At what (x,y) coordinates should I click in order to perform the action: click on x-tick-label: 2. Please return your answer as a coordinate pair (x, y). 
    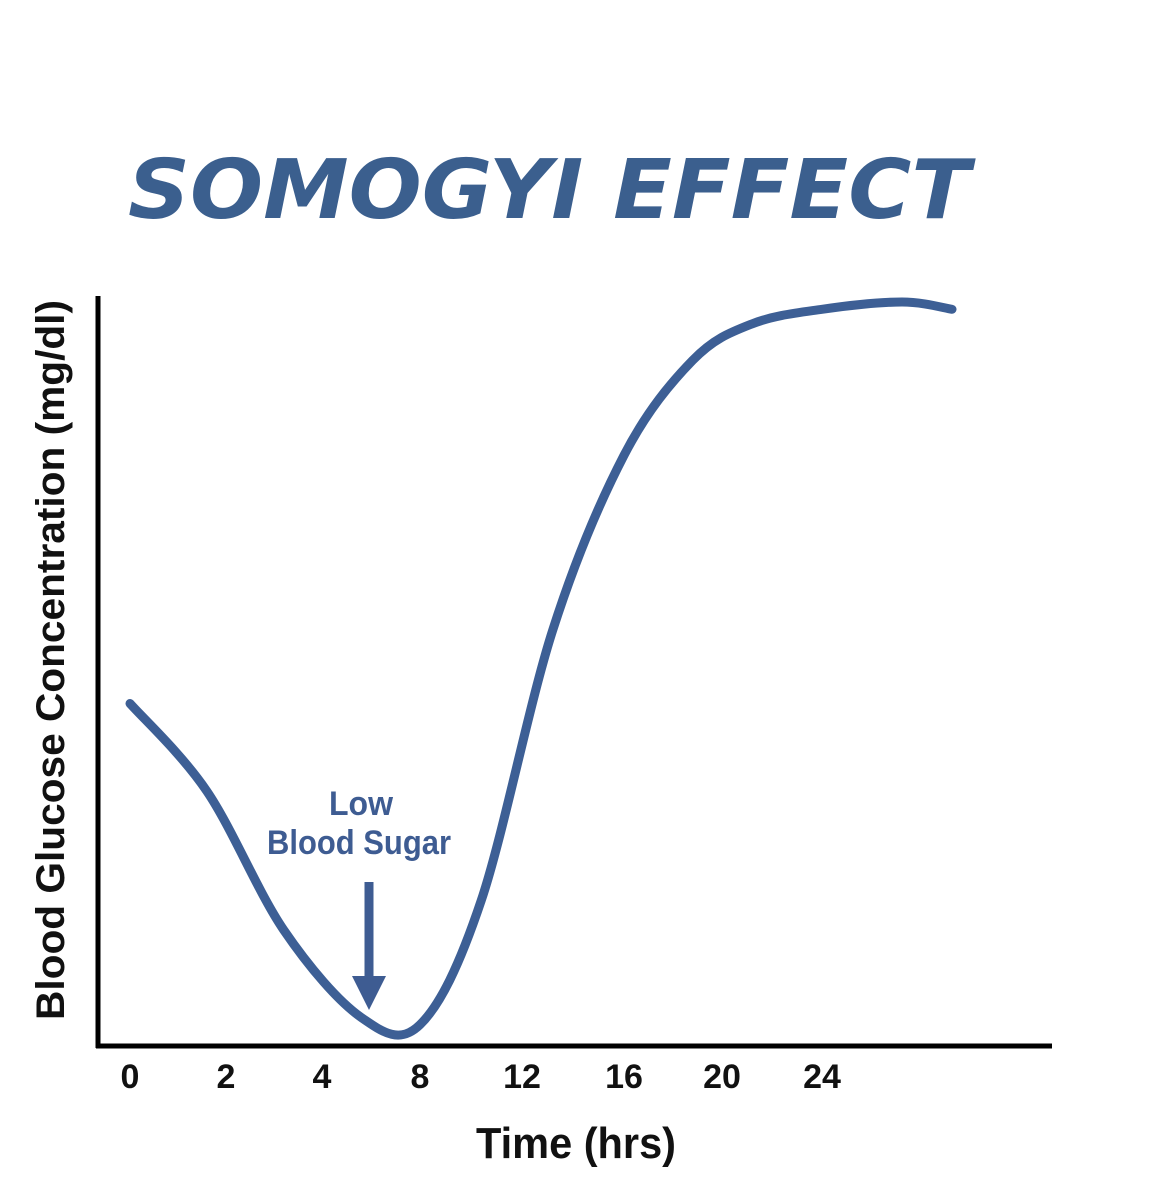
    Looking at the image, I should click on (226, 1077).